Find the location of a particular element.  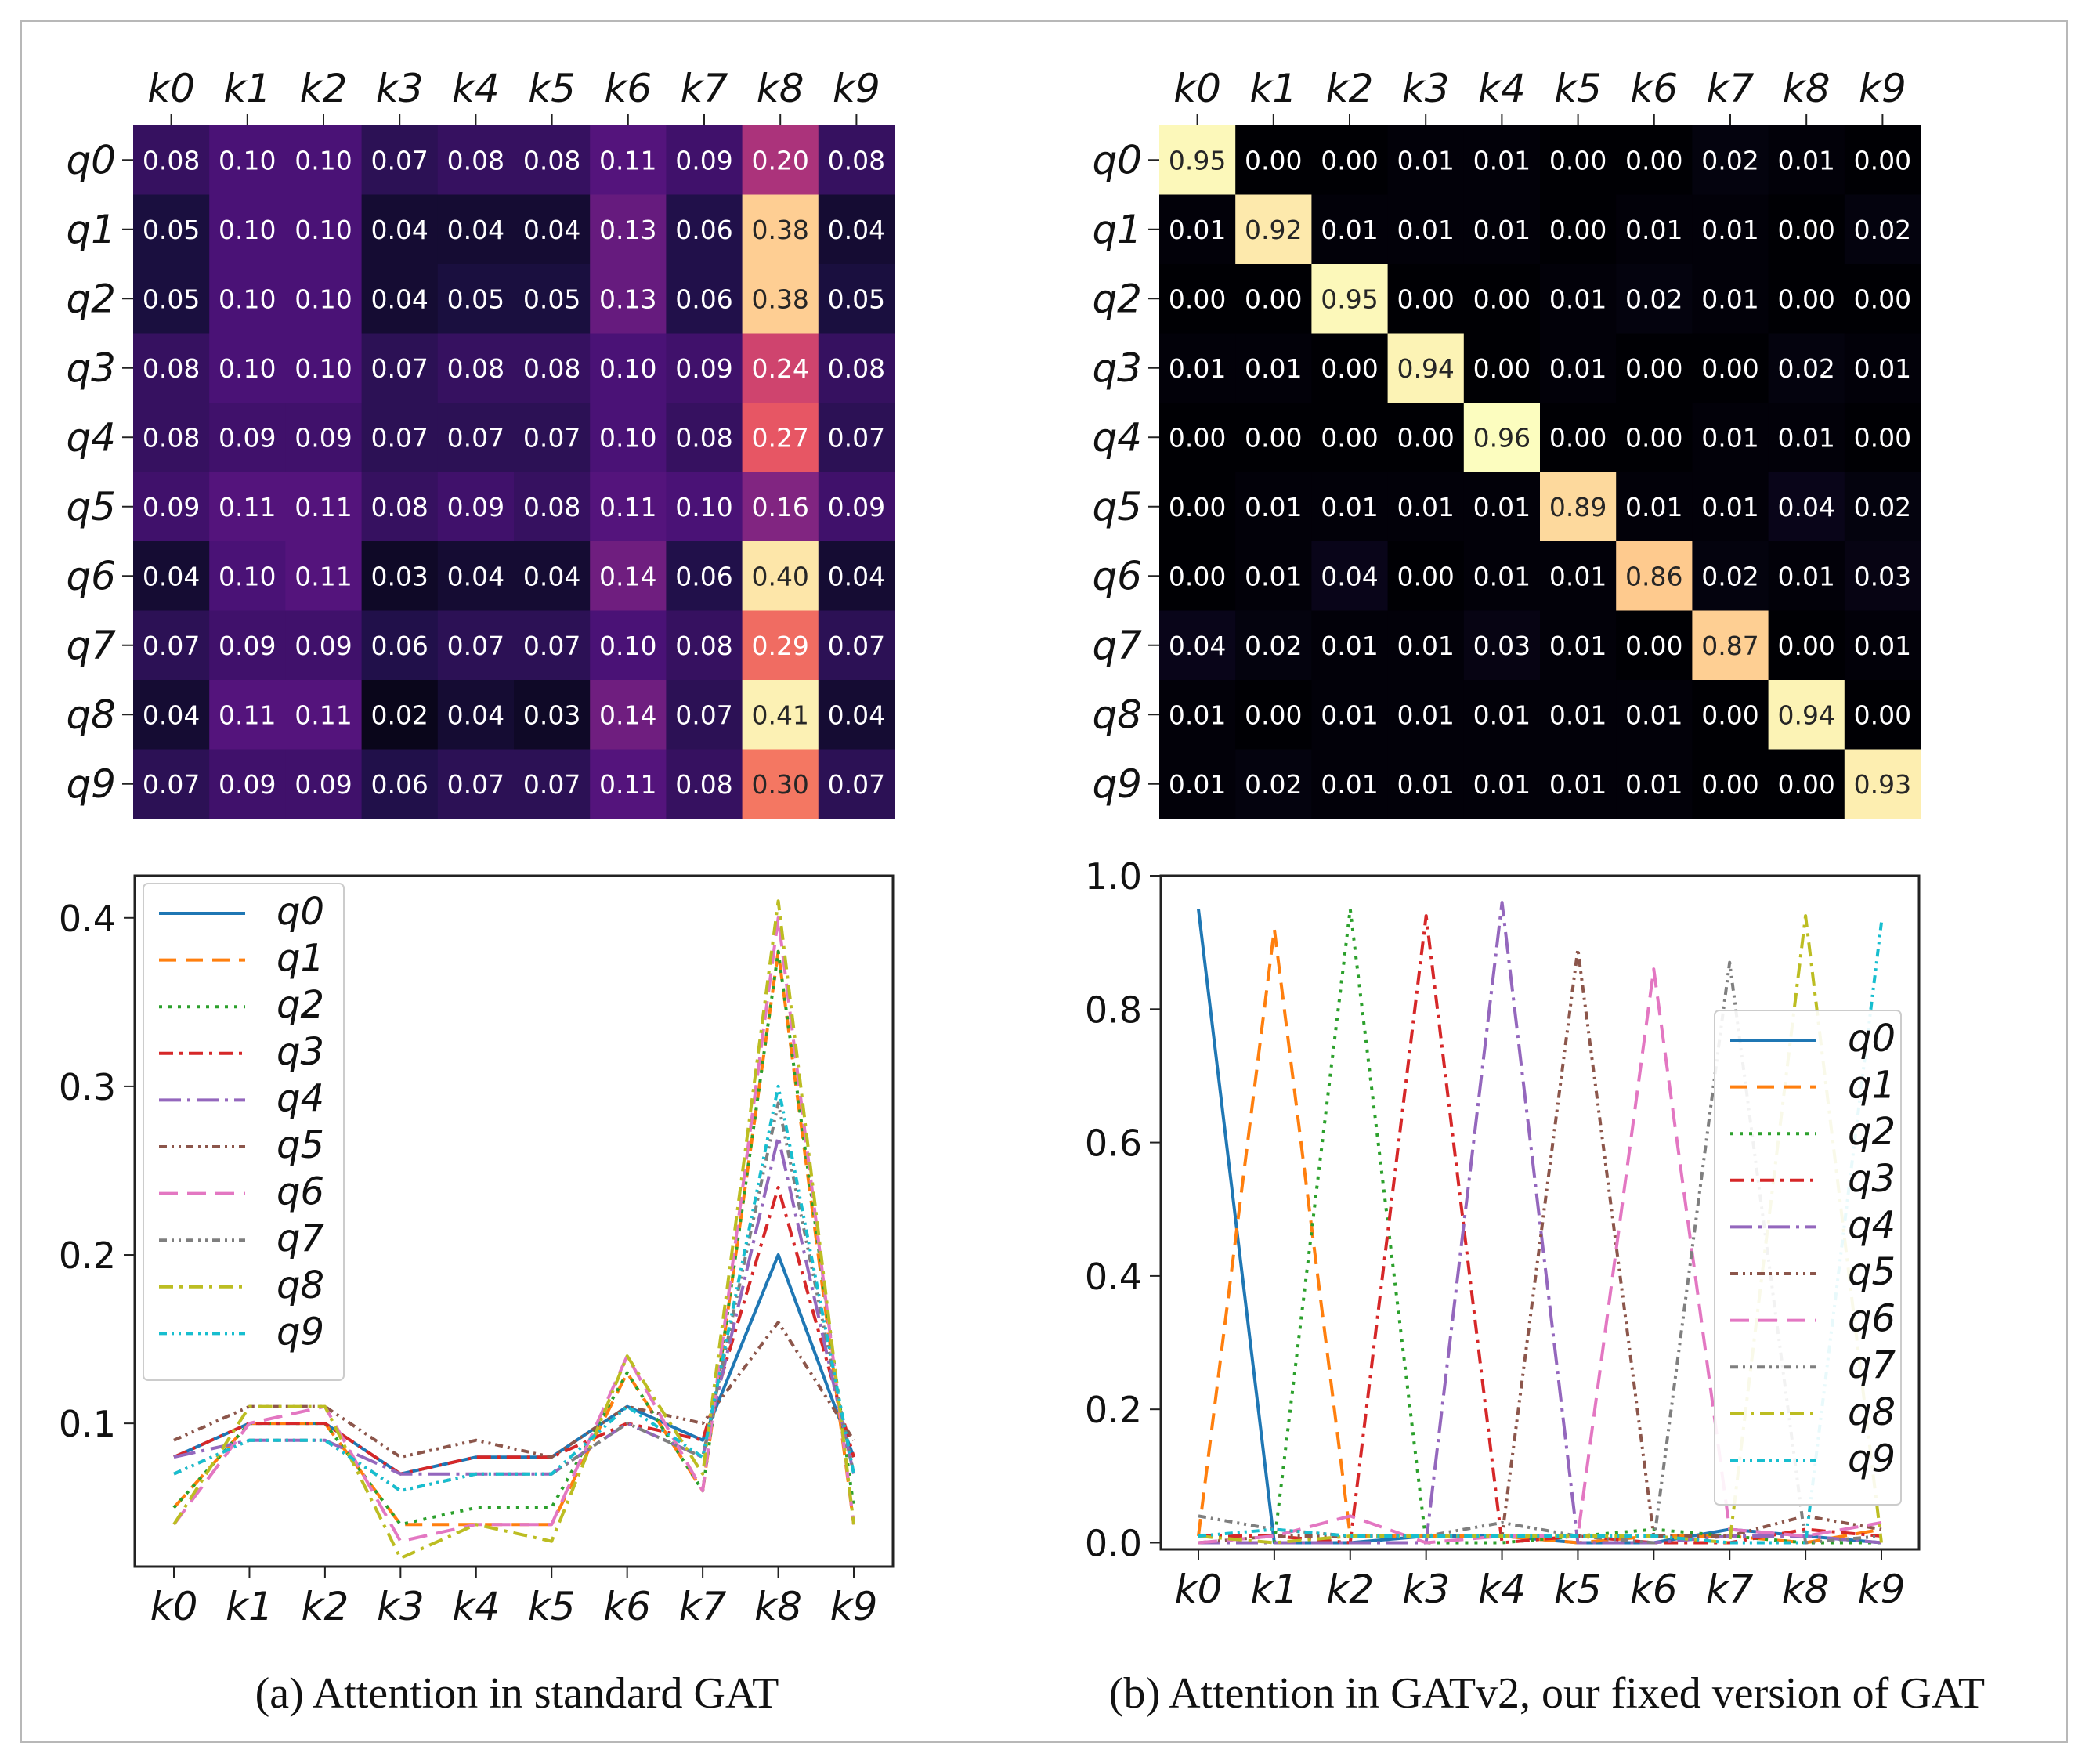

y-tick-label: q0 is located at coordinates (91, 160).